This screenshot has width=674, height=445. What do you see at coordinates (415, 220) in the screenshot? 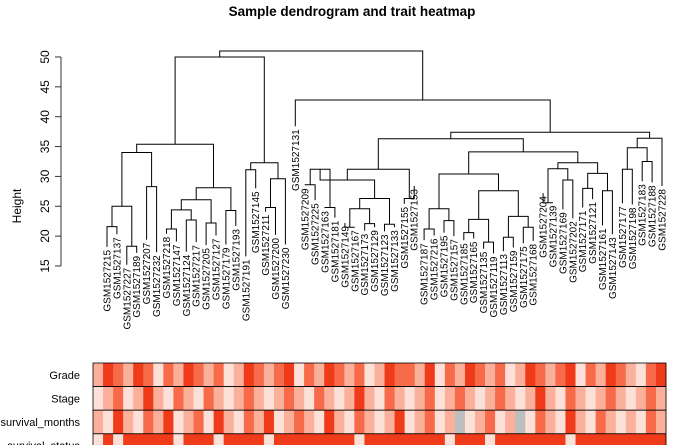
I see `sample-label: GSM1527153` at bounding box center [415, 220].